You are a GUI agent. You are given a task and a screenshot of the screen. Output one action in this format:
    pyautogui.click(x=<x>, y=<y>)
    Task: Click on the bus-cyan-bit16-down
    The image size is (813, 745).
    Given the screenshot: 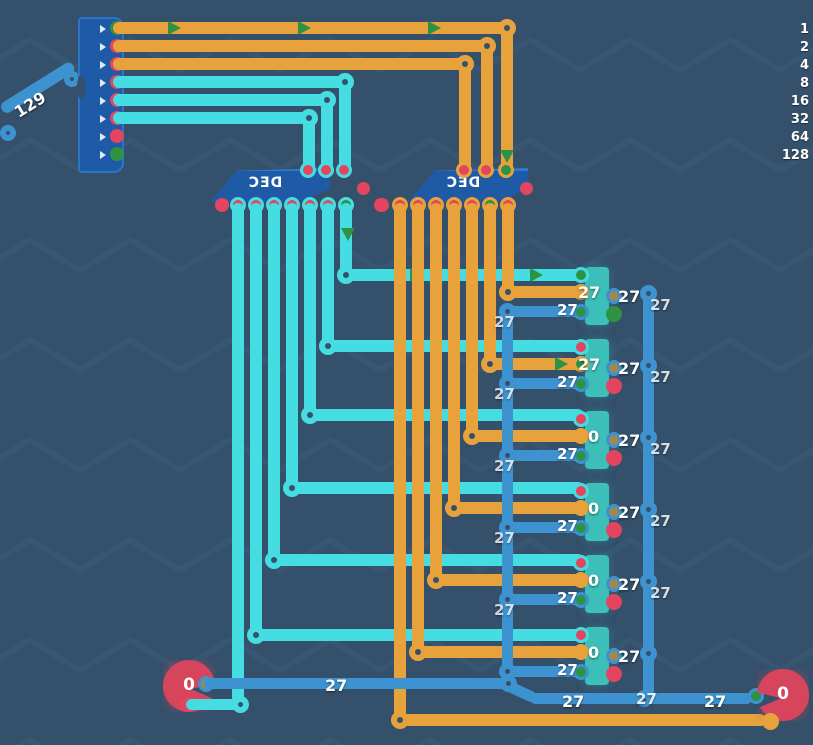 What is the action you would take?
    pyautogui.click(x=327, y=133)
    